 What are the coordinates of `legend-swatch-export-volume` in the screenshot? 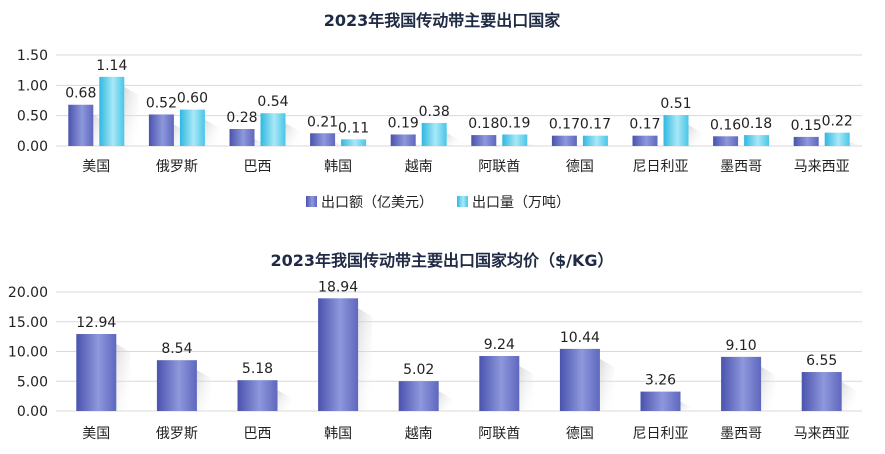 It's located at (462, 201).